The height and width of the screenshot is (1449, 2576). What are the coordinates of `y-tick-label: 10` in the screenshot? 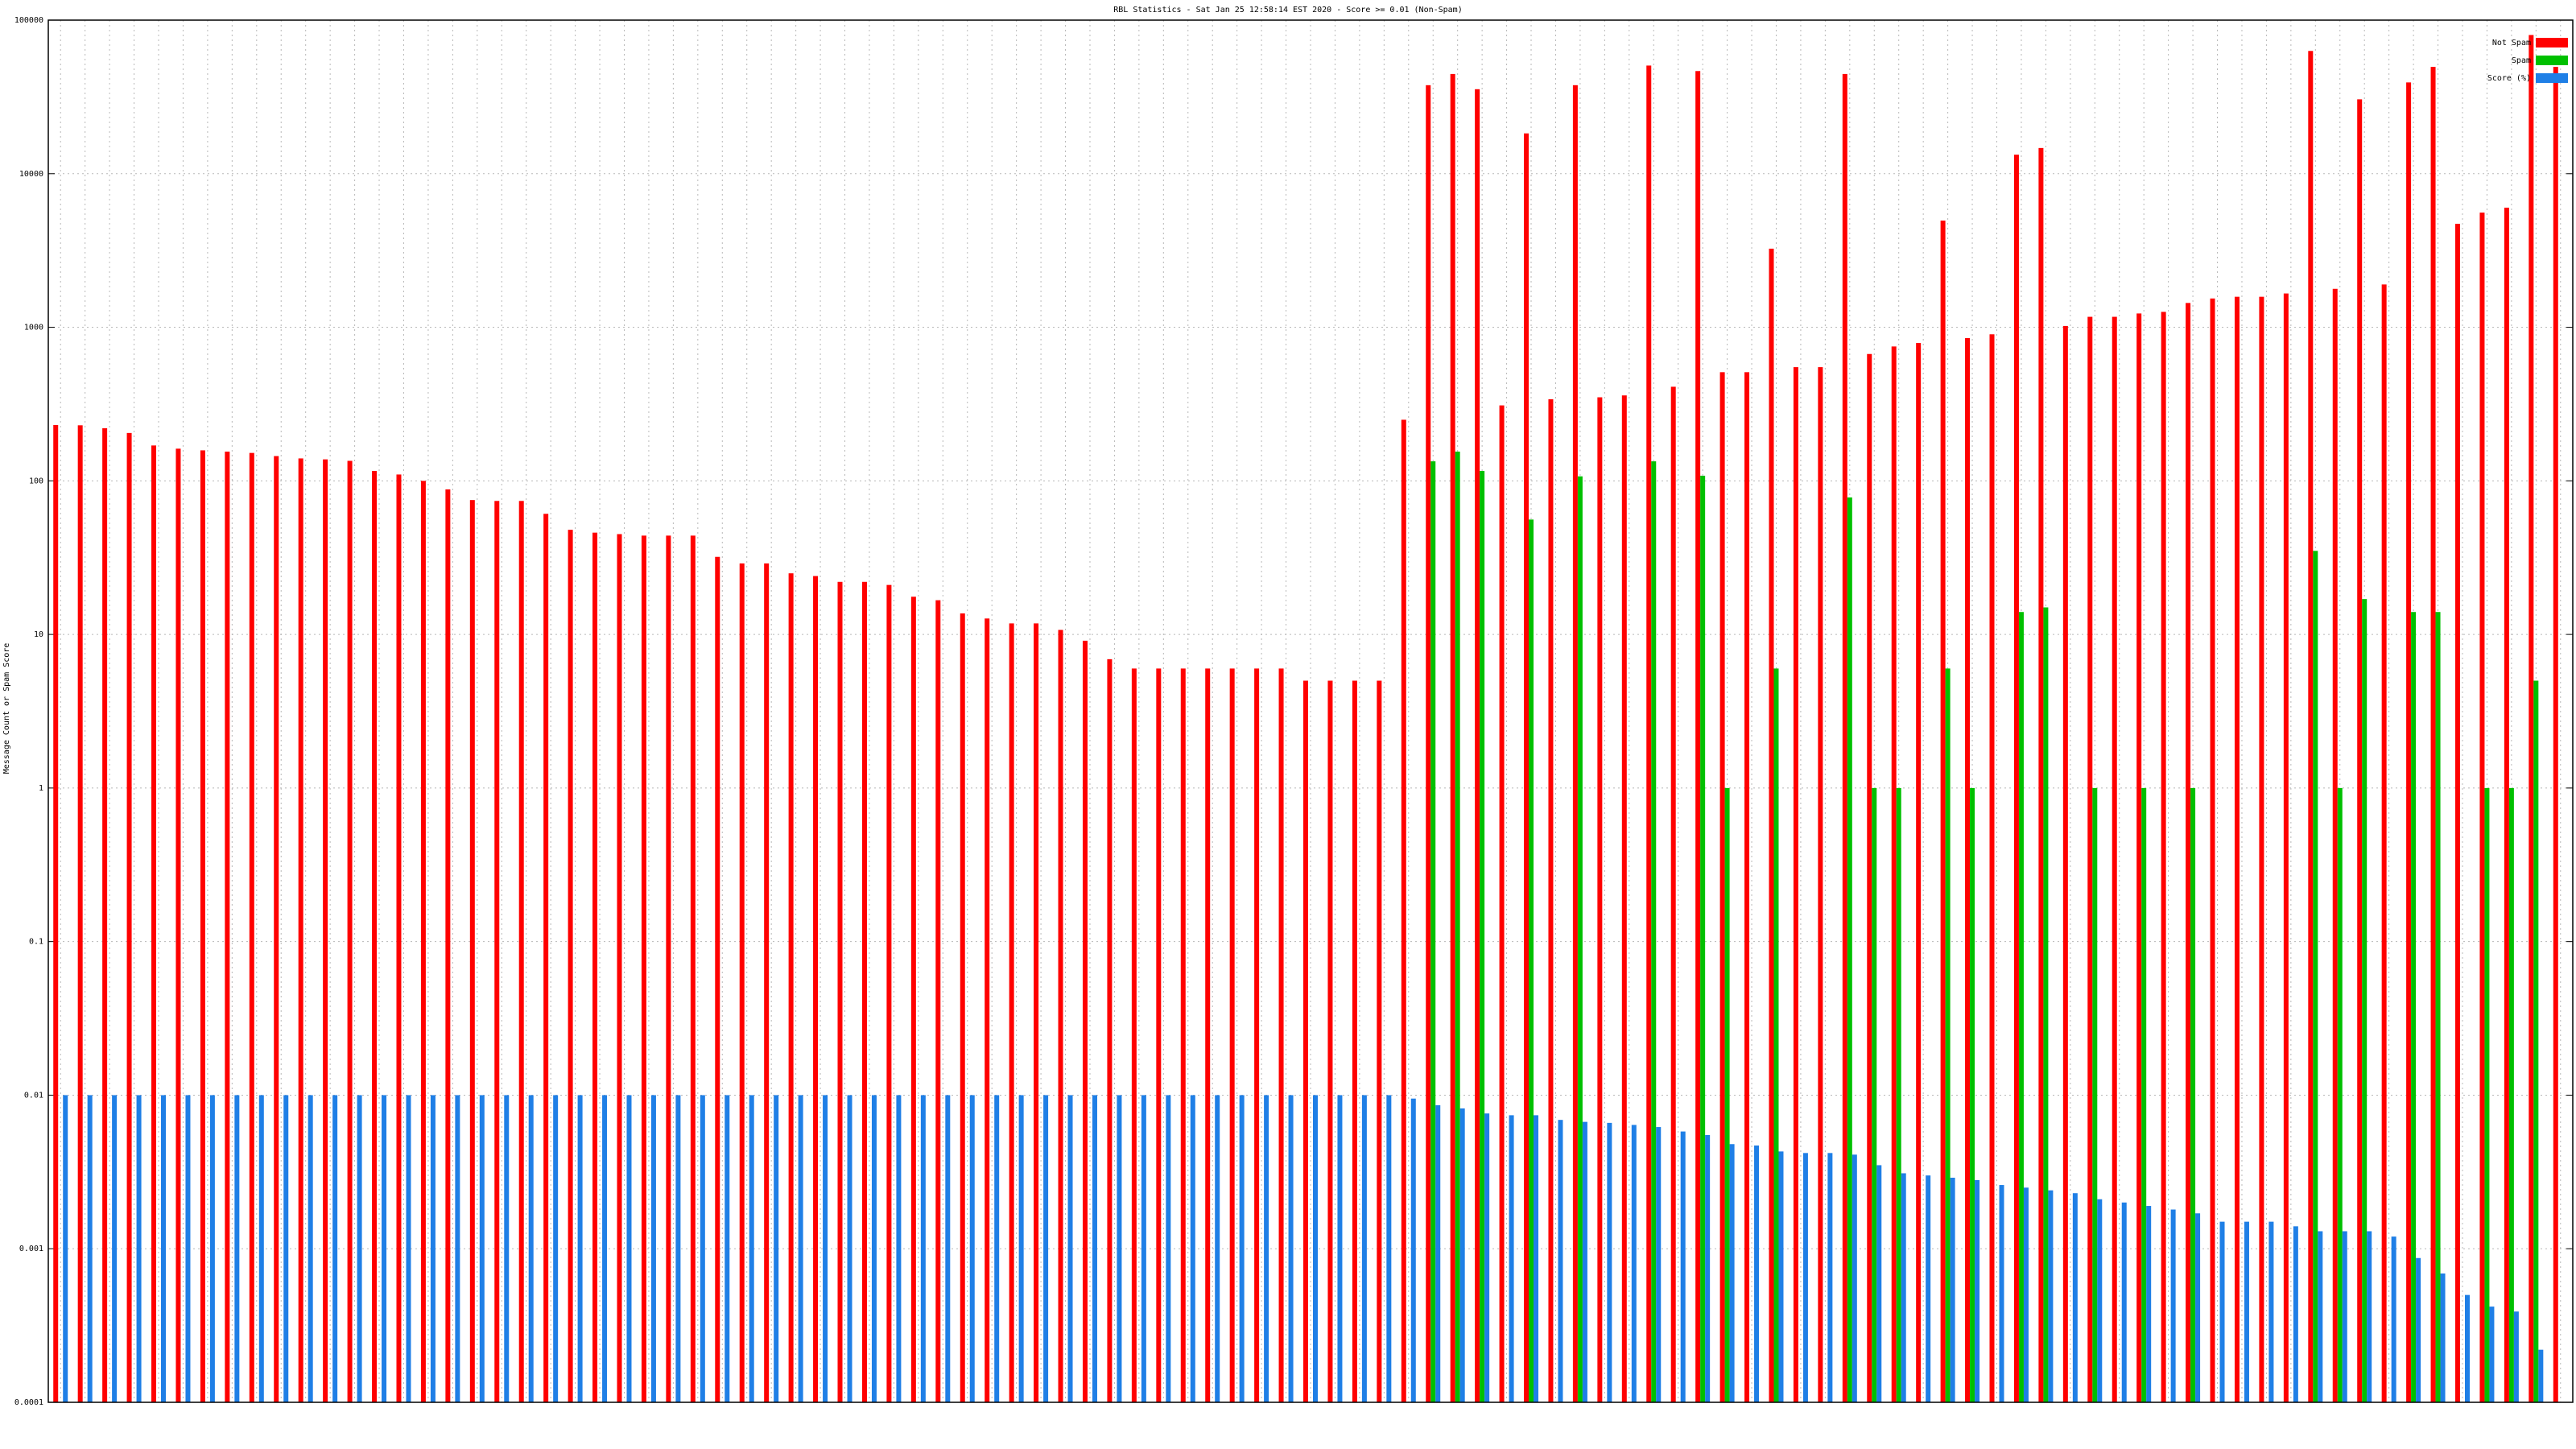 It's located at (38, 634).